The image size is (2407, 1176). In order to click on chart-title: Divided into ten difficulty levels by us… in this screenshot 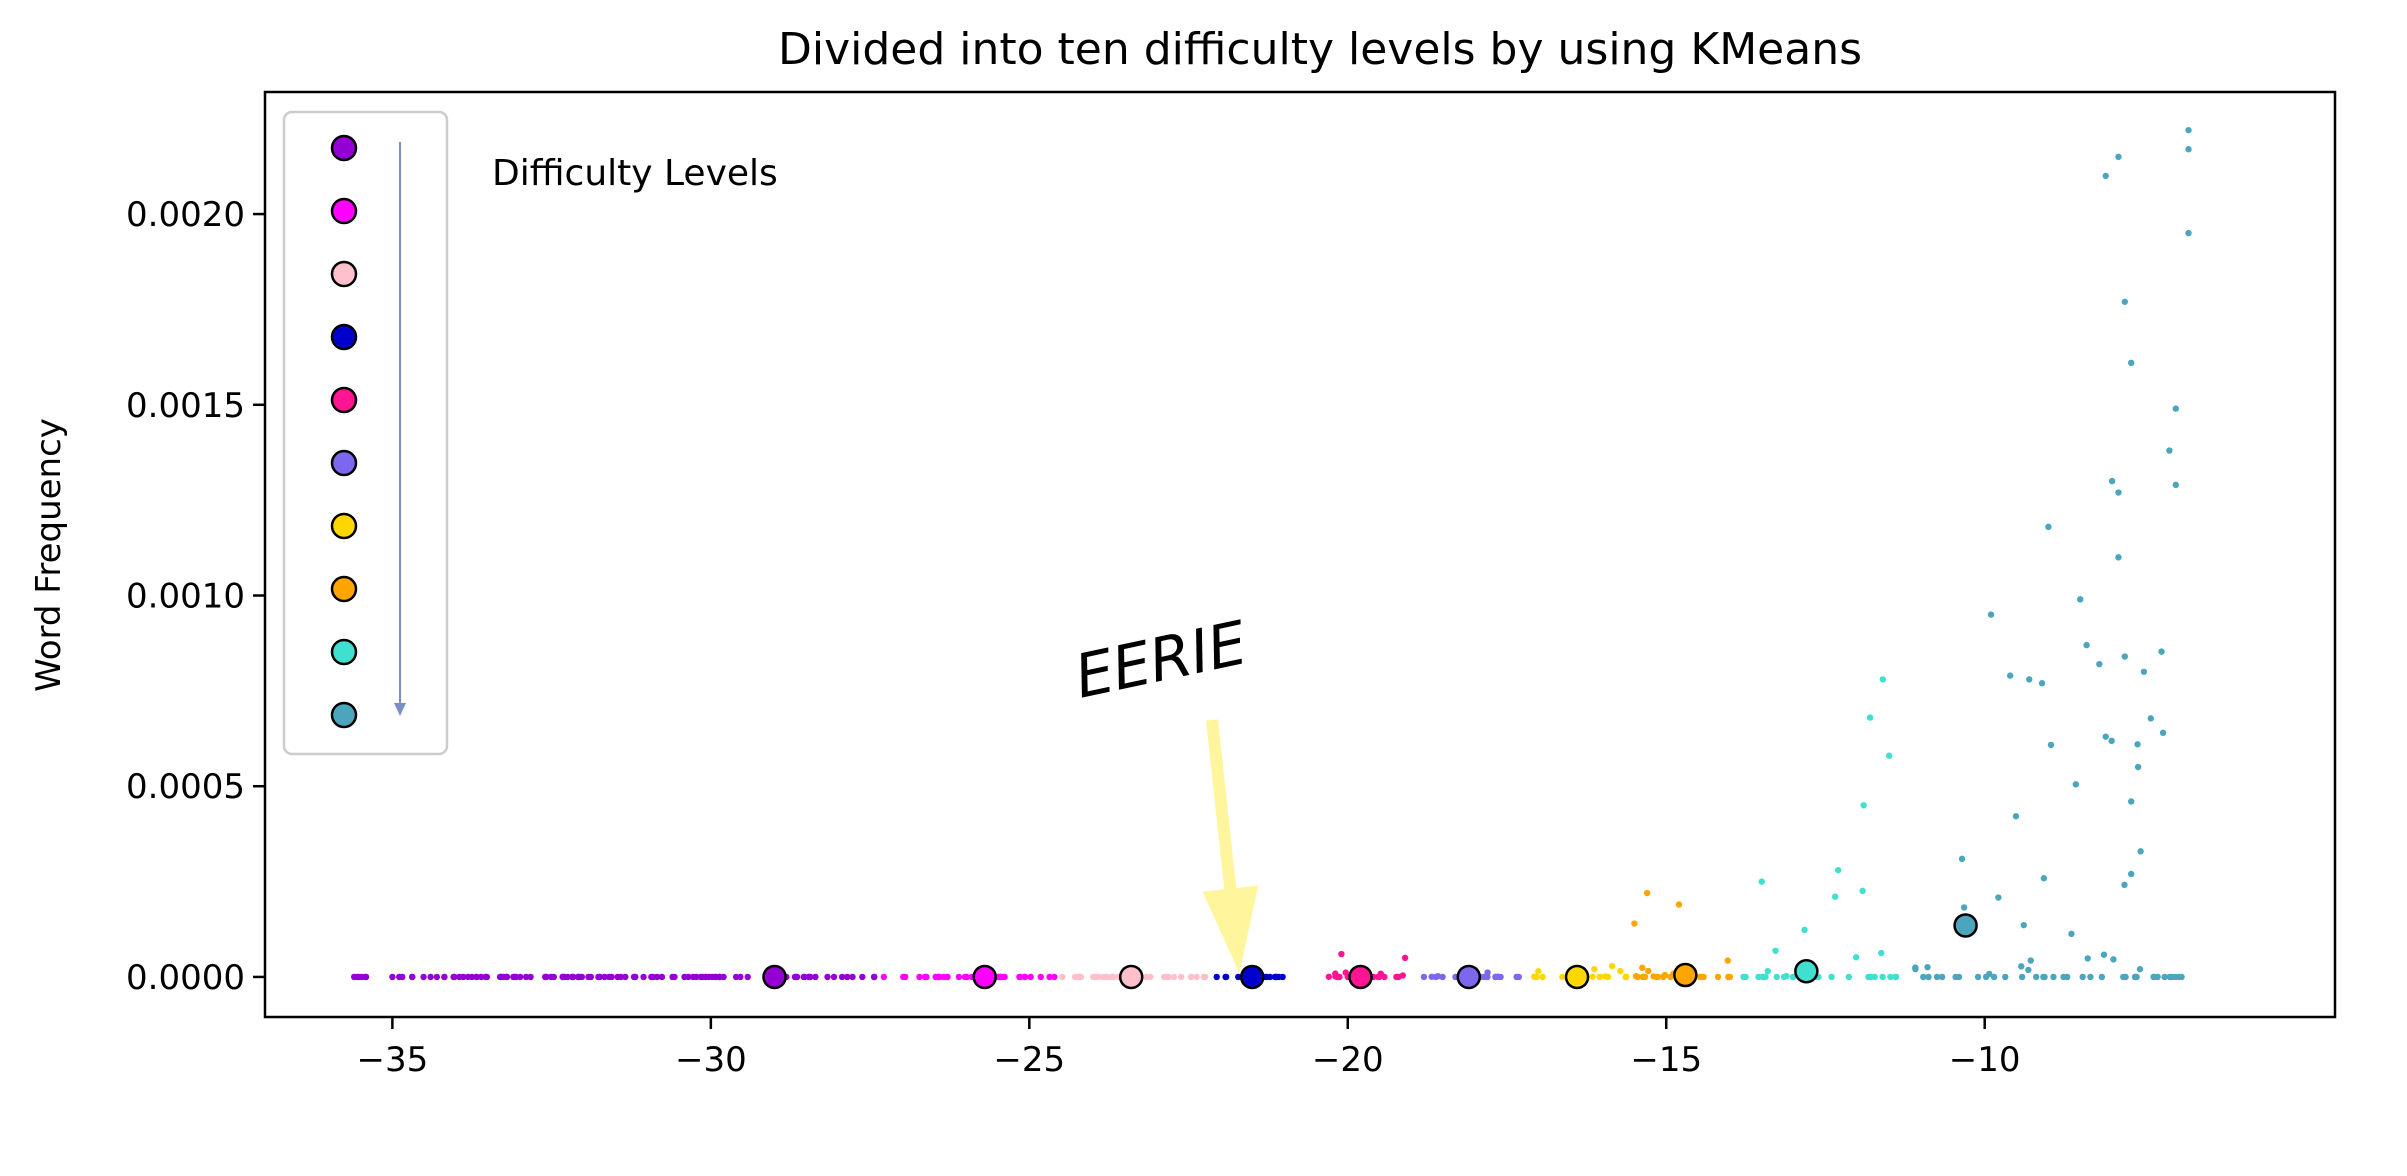, I will do `click(1320, 49)`.